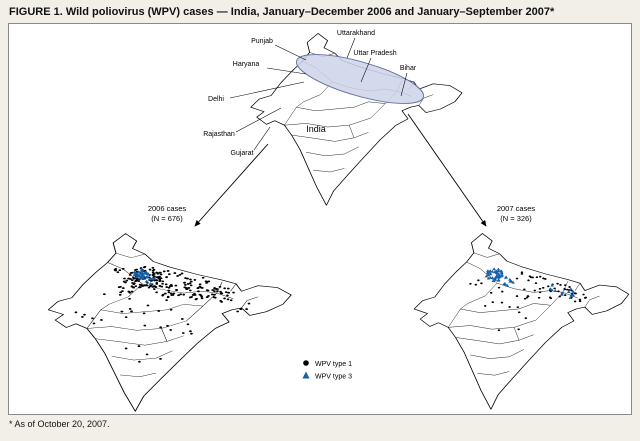  What do you see at coordinates (290, 52) in the screenshot?
I see `leader-punjab` at bounding box center [290, 52].